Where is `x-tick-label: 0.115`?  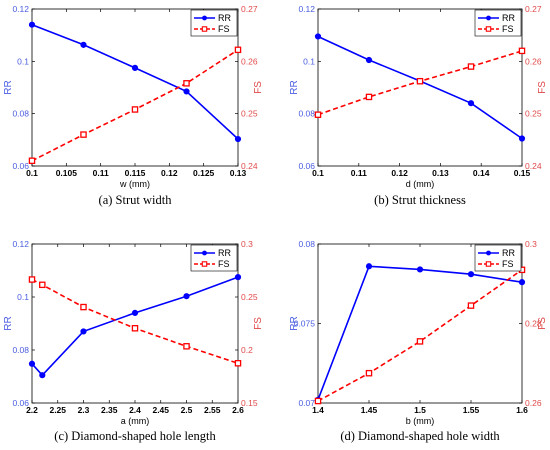
x-tick-label: 0.115 is located at coordinates (135, 173).